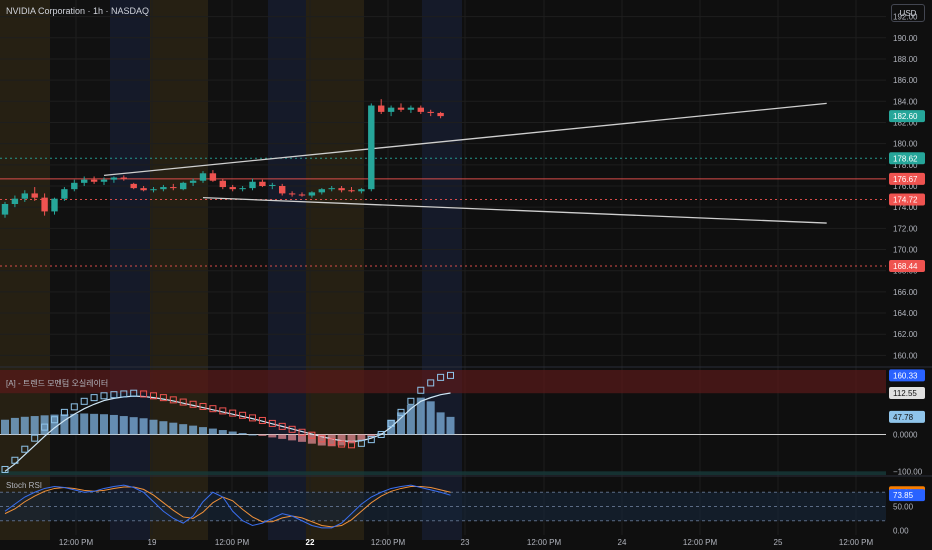  Describe the element at coordinates (905, 116) in the screenshot. I see `price-label-text: 182.60` at that location.